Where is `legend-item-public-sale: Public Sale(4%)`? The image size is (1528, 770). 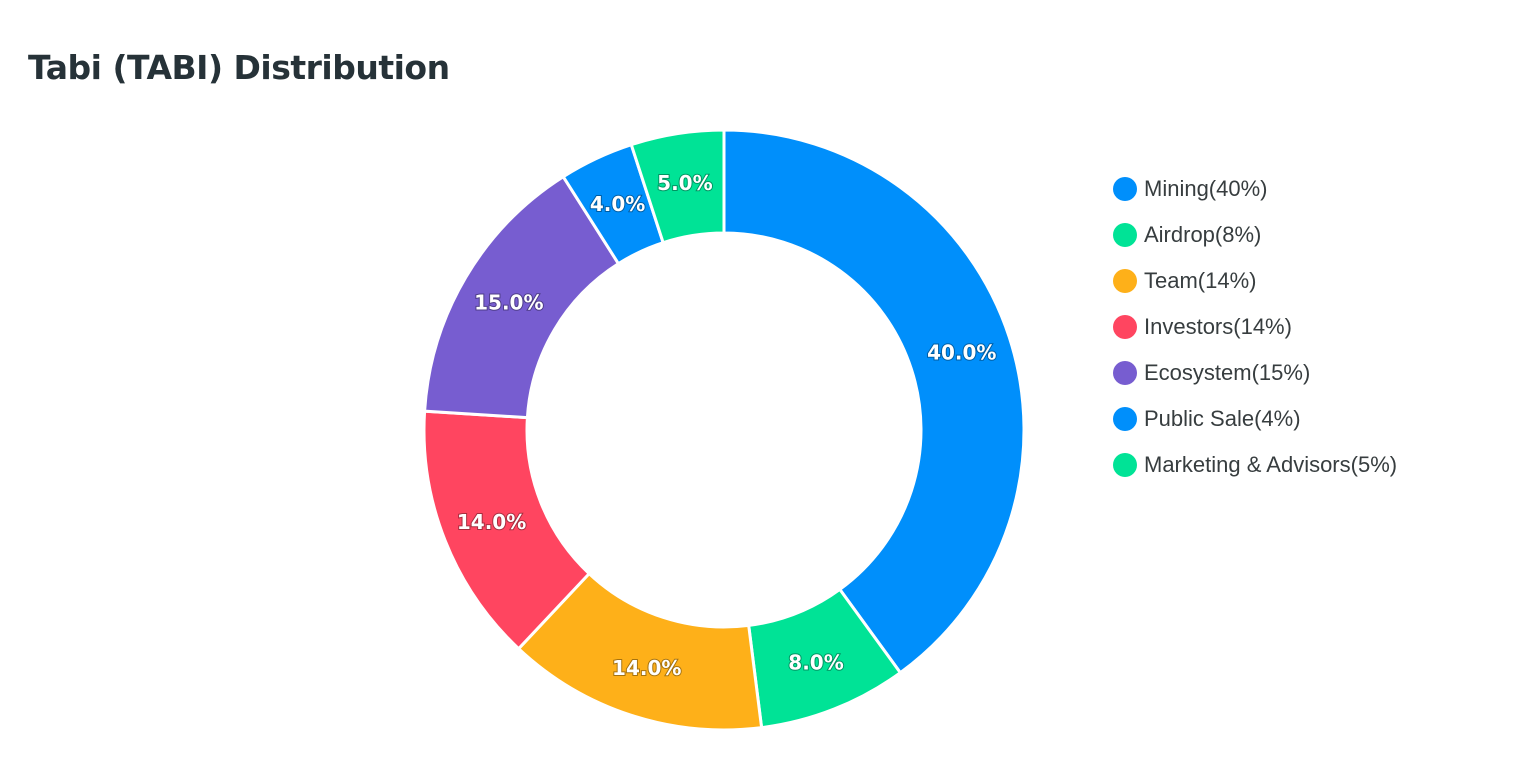 legend-item-public-sale: Public Sale(4%) is located at coordinates (1255, 419).